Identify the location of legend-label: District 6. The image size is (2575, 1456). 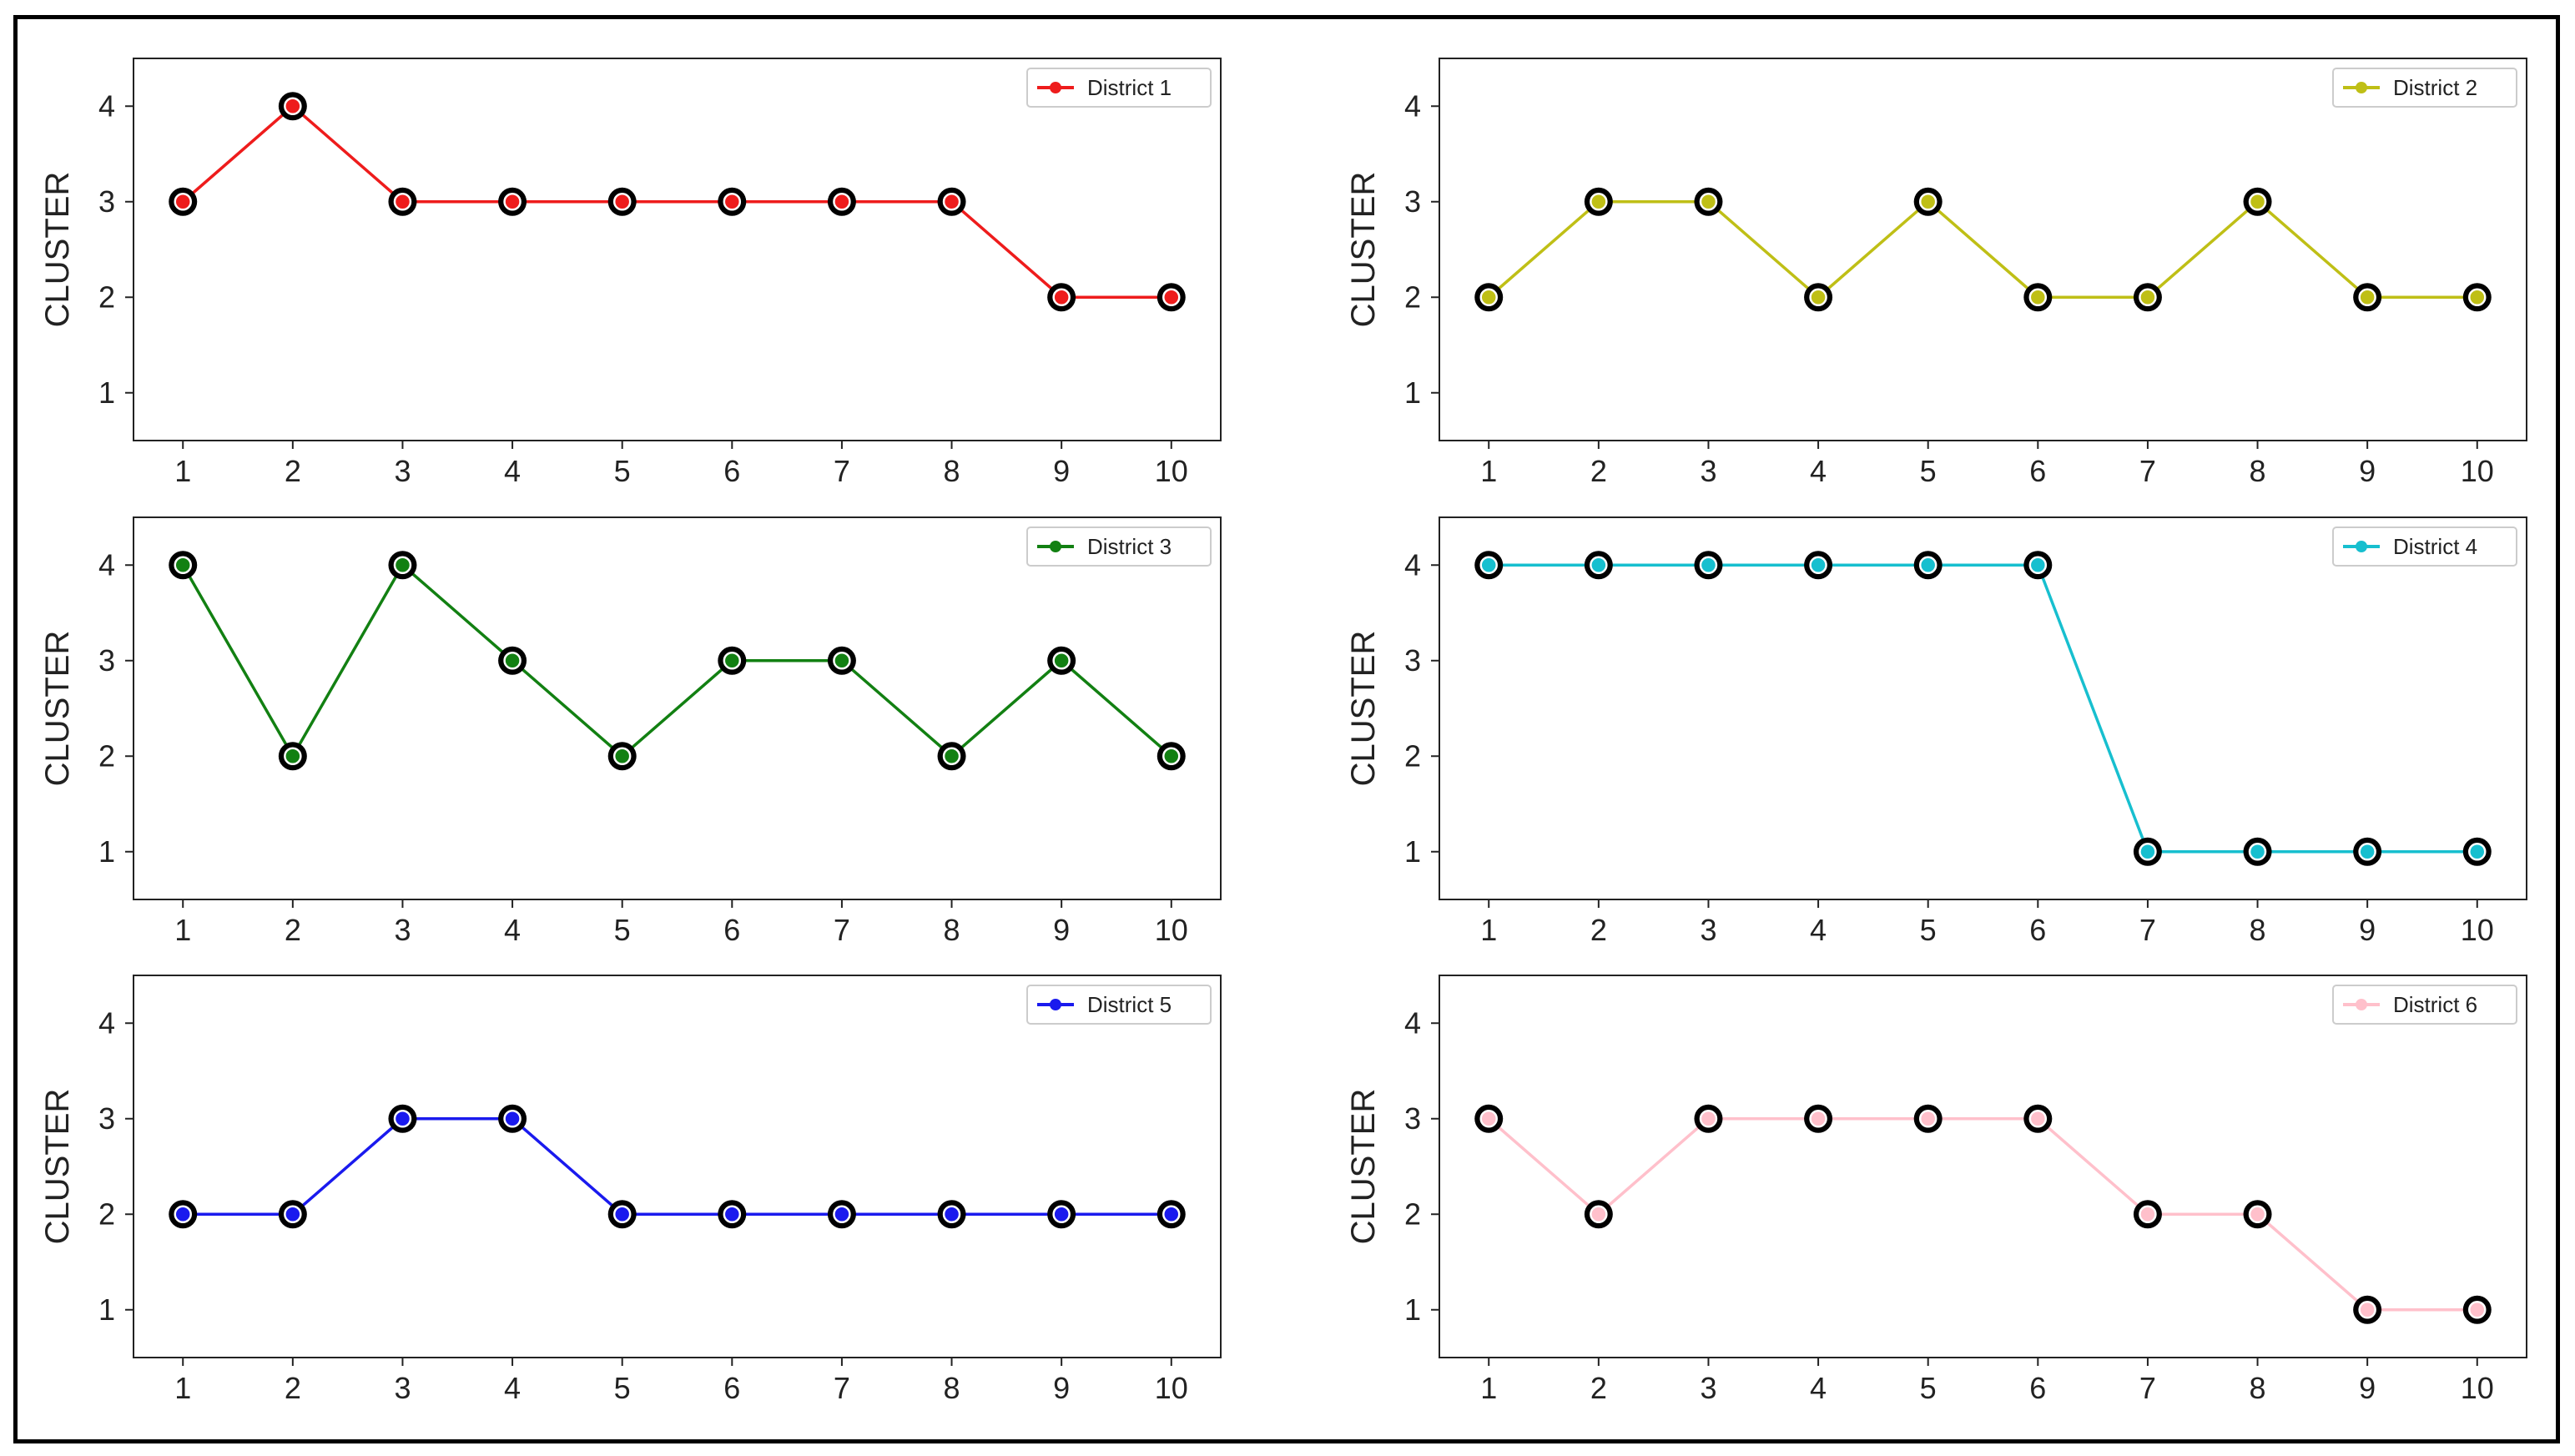
(2435, 1004).